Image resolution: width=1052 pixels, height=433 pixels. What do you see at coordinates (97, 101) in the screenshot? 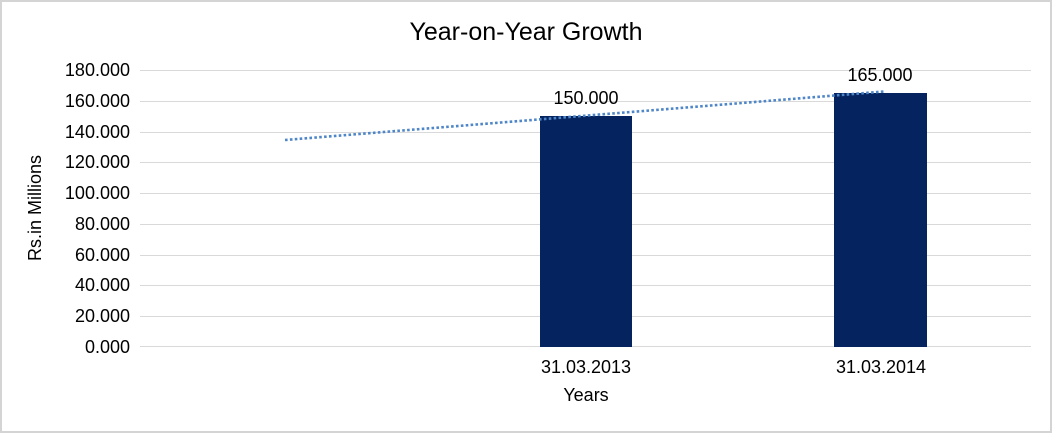
I see `y-tick-160: 160.000` at bounding box center [97, 101].